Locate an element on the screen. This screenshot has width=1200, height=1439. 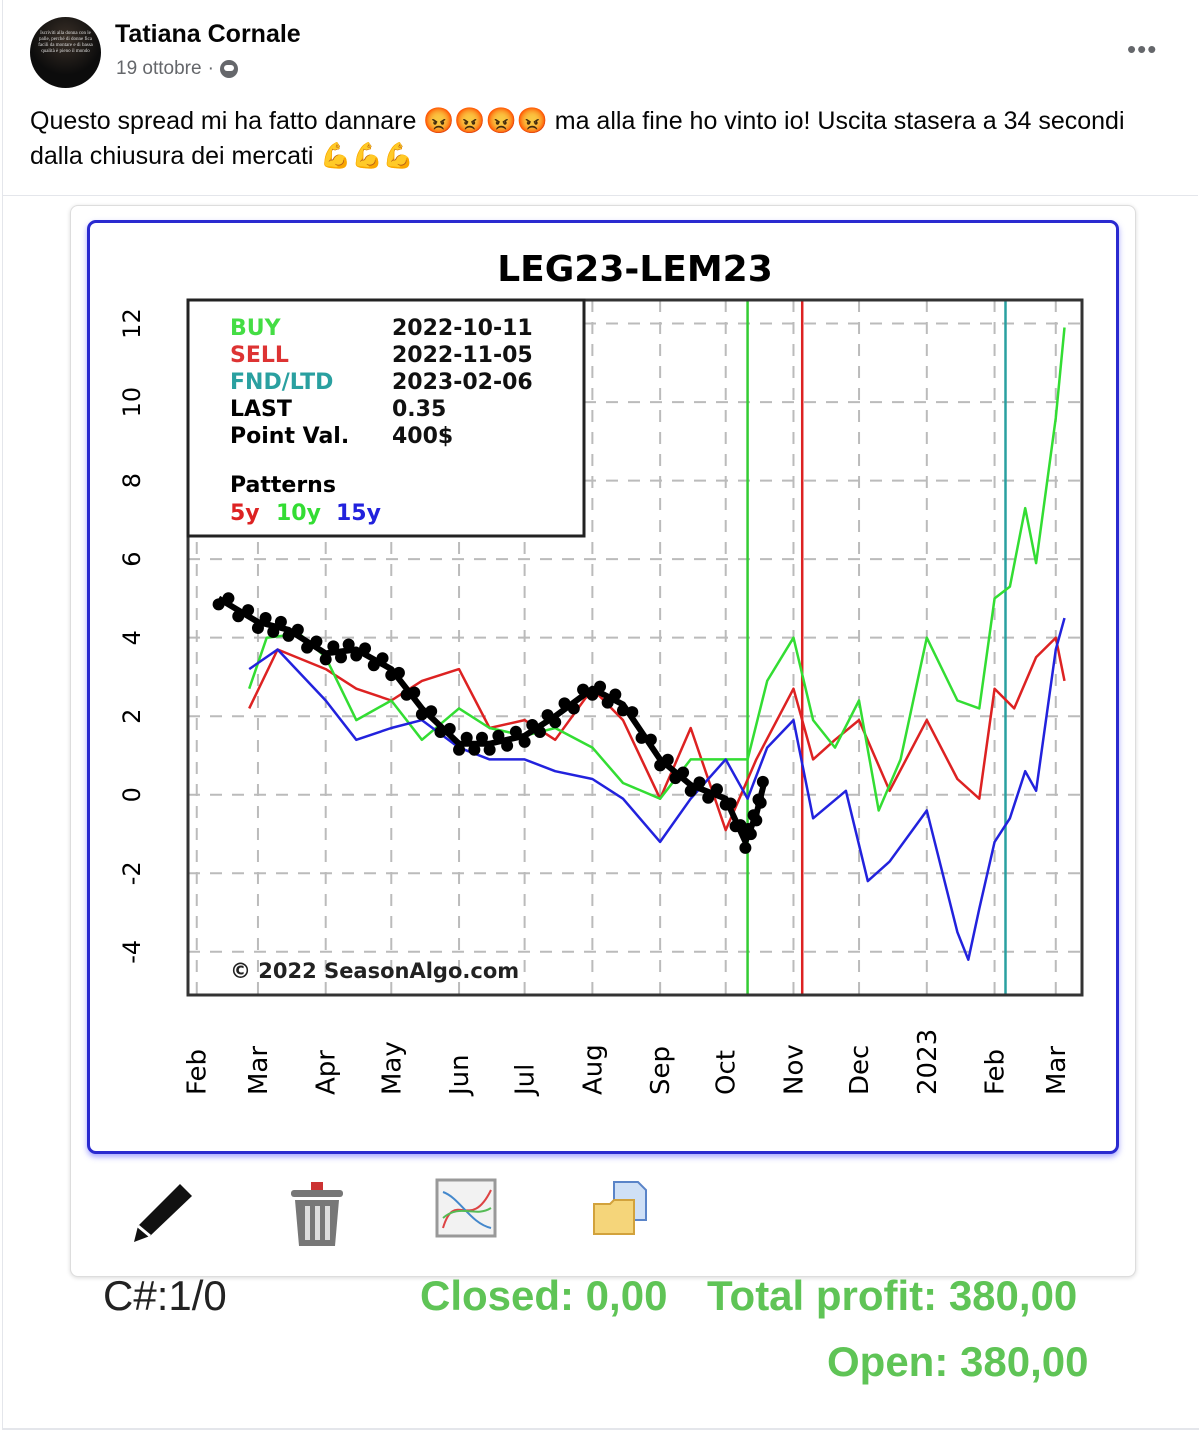
x-tick-label: Nov is located at coordinates (794, 1069).